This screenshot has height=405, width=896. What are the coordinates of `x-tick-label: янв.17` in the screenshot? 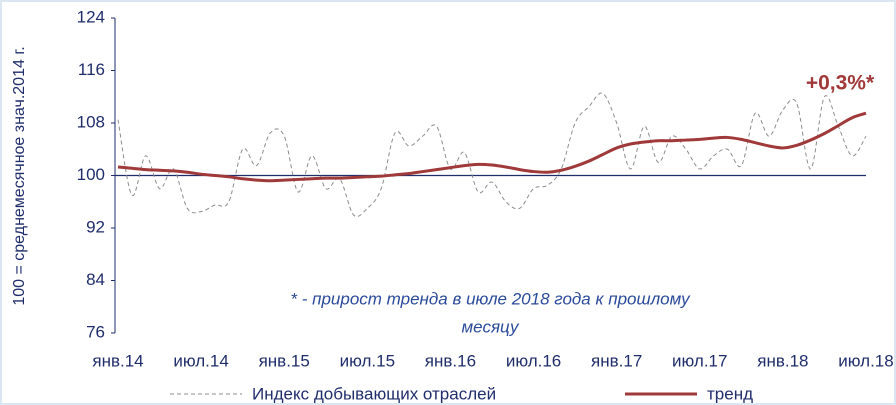 It's located at (616, 360).